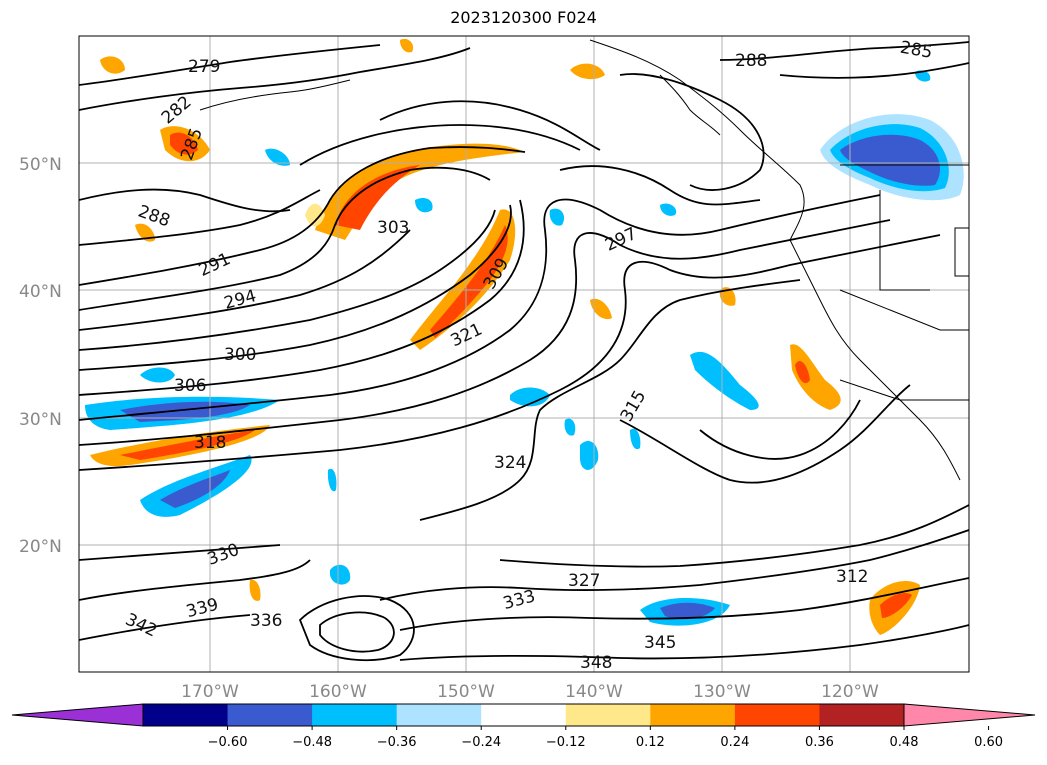  Describe the element at coordinates (852, 577) in the screenshot. I see `contour-label: 312` at that location.